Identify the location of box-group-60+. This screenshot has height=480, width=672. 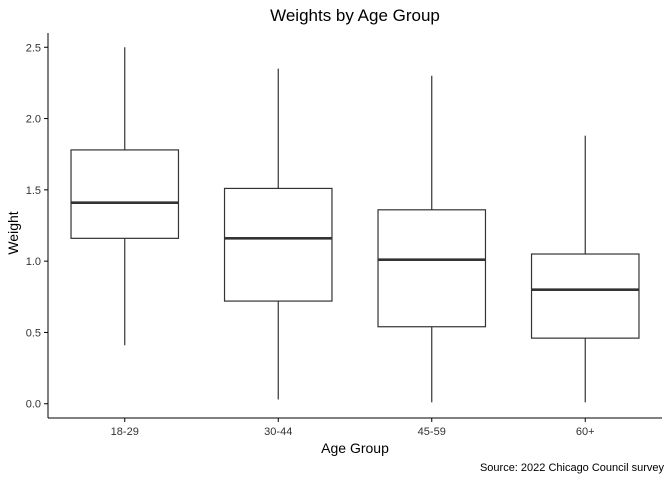
(585, 269).